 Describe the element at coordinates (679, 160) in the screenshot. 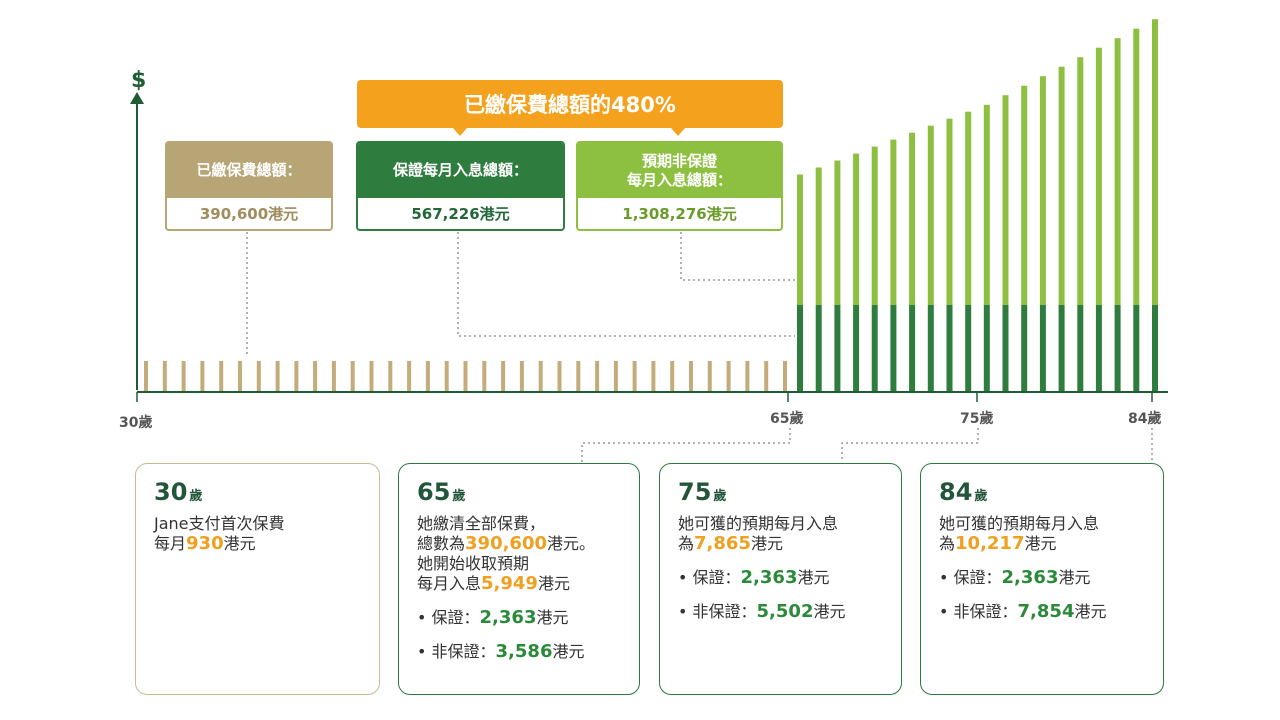

I see `summary-box-nonguaranteed-title-line1: 預期非保證` at that location.